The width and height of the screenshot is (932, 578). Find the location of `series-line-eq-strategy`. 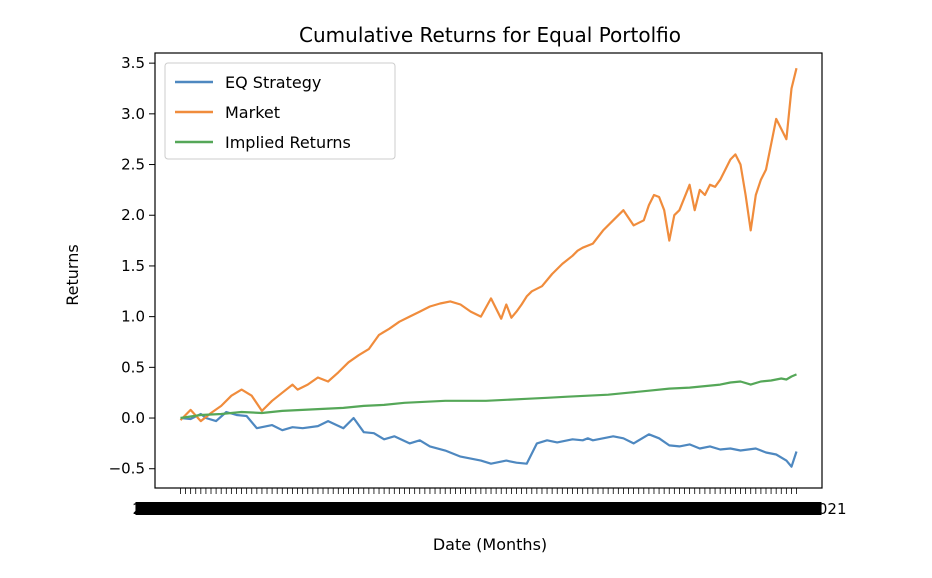

series-line-eq-strategy is located at coordinates (489, 439).